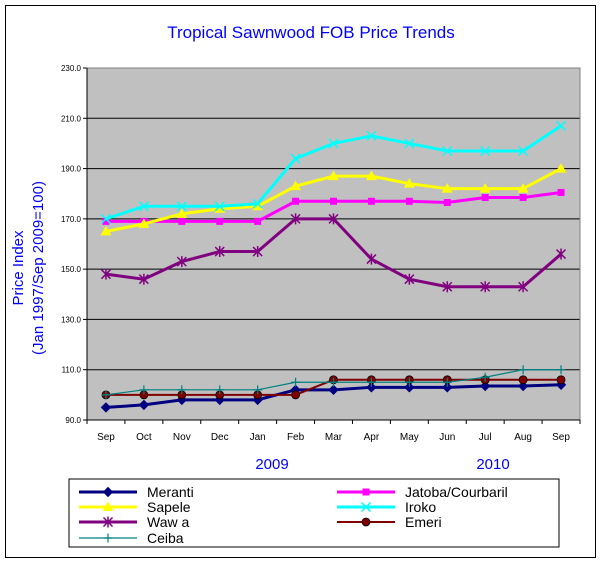 The image size is (603, 564). I want to click on x-tick-label: Dec, so click(220, 437).